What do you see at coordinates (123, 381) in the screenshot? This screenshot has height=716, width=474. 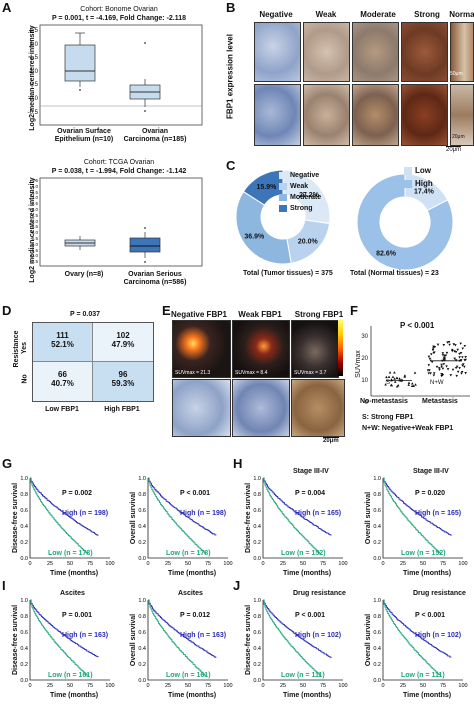 I see `cell-no-high: 96 59.3%` at bounding box center [123, 381].